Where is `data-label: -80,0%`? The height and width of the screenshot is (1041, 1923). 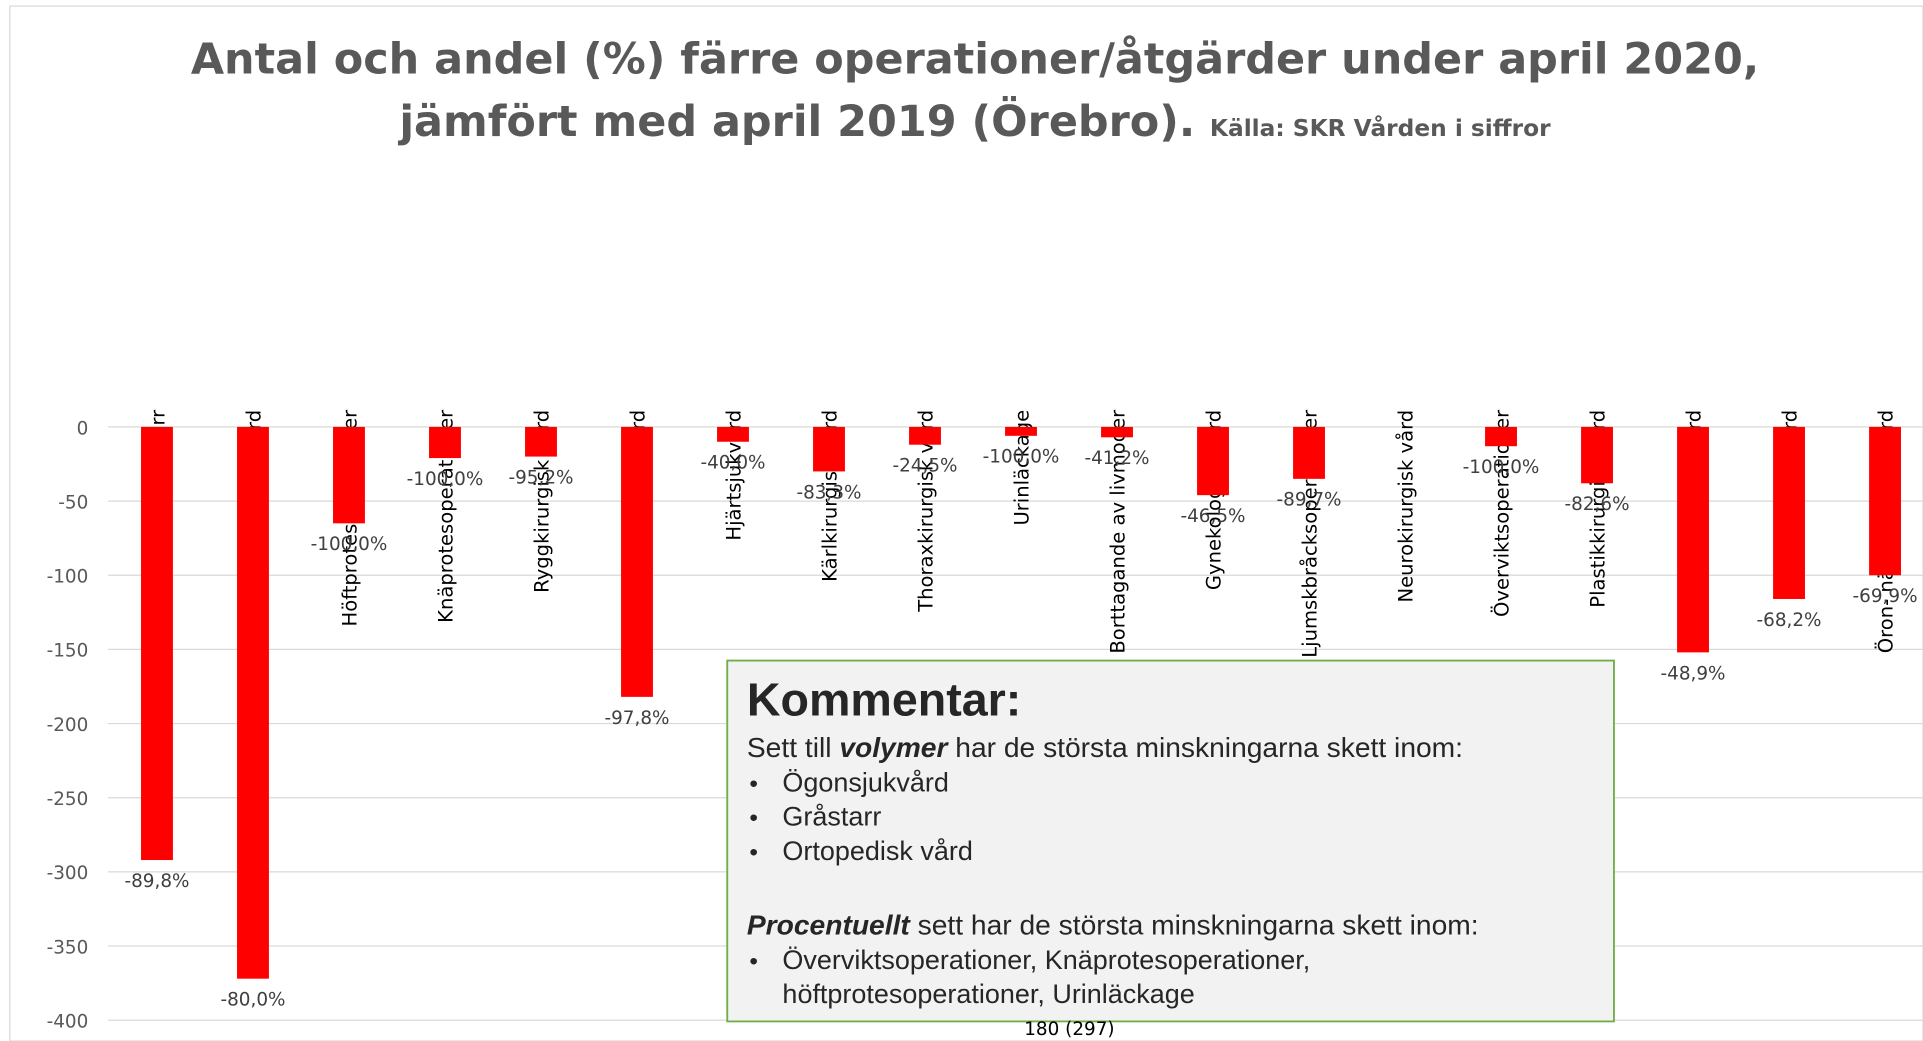 data-label: -80,0% is located at coordinates (252, 1000).